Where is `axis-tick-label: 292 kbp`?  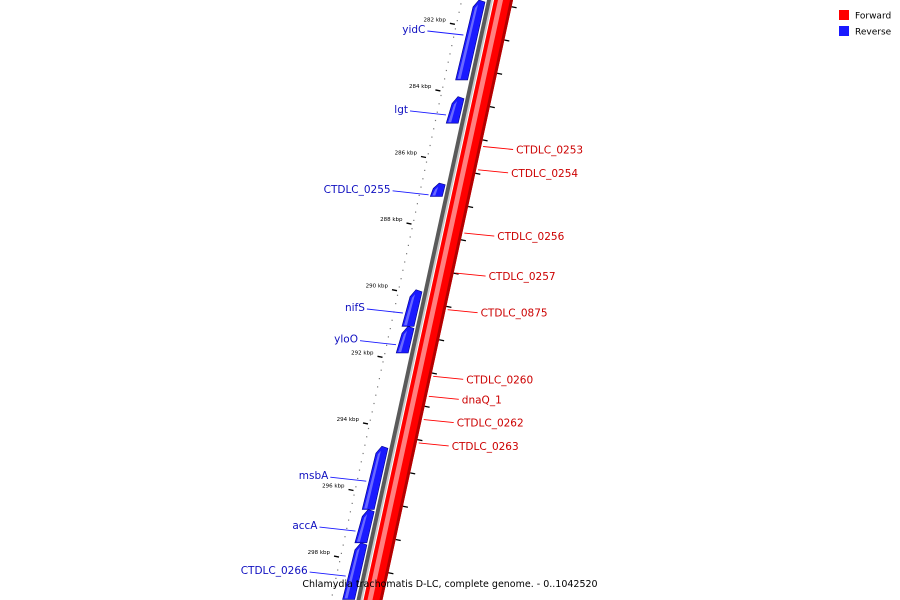
axis-tick-label: 292 kbp is located at coordinates (362, 353).